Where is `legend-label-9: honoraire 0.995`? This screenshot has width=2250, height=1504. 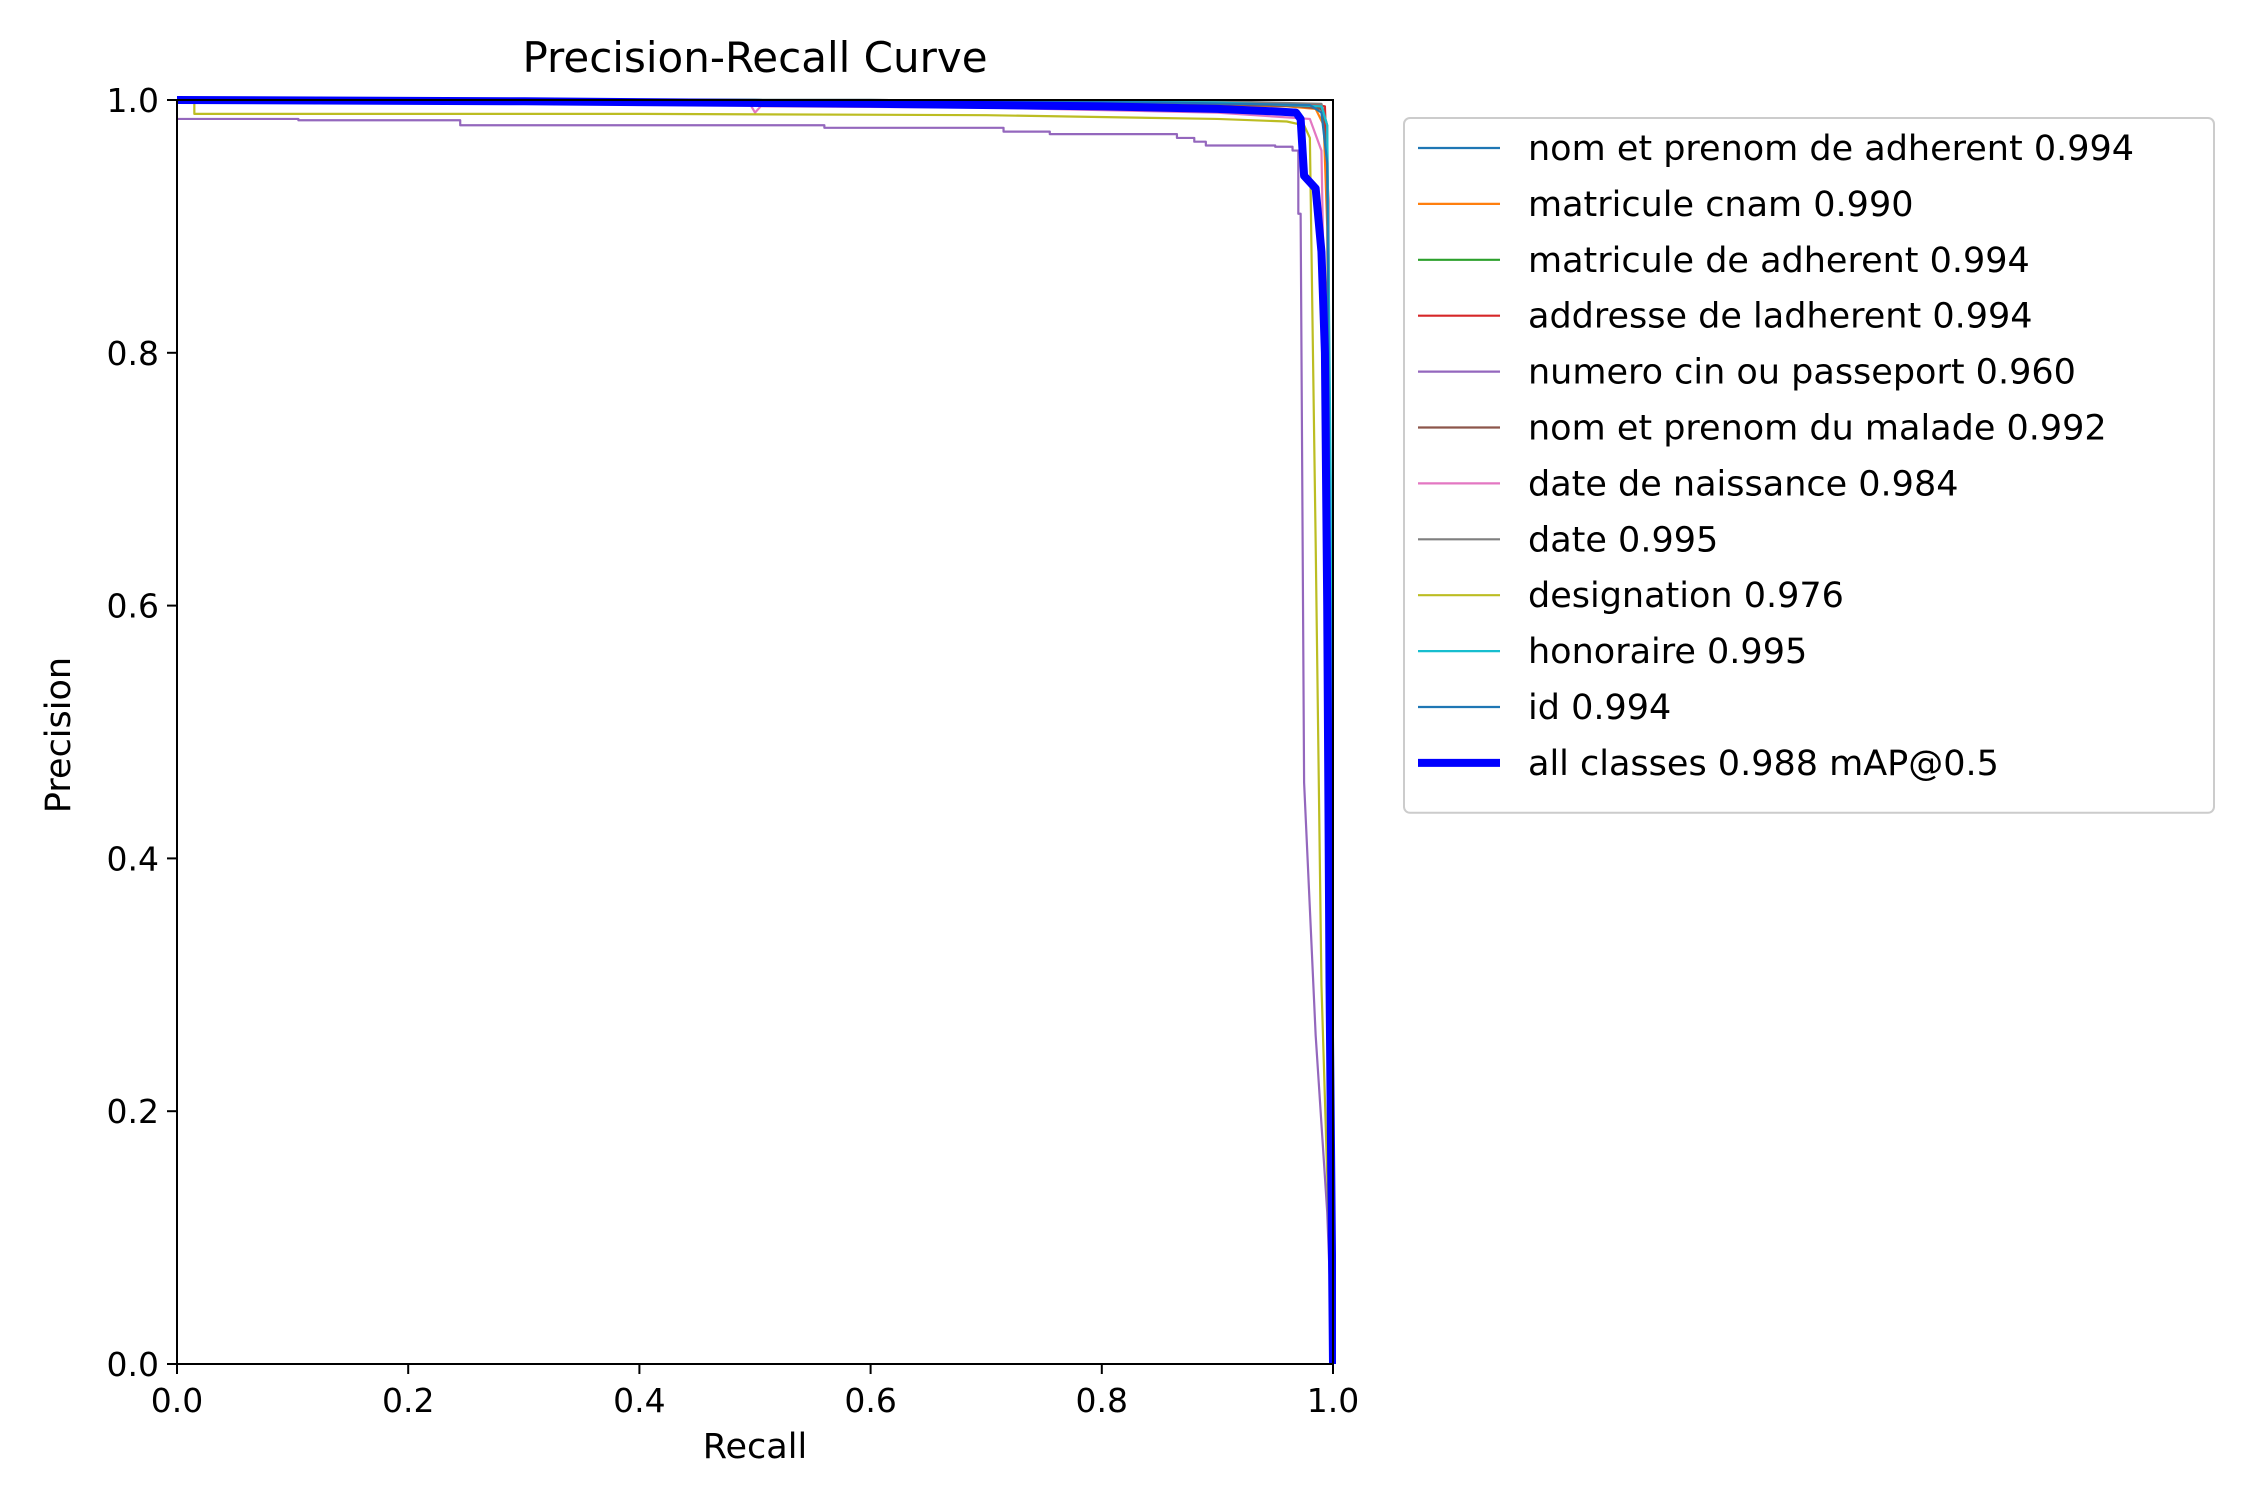 legend-label-9: honoraire 0.995 is located at coordinates (1667, 652).